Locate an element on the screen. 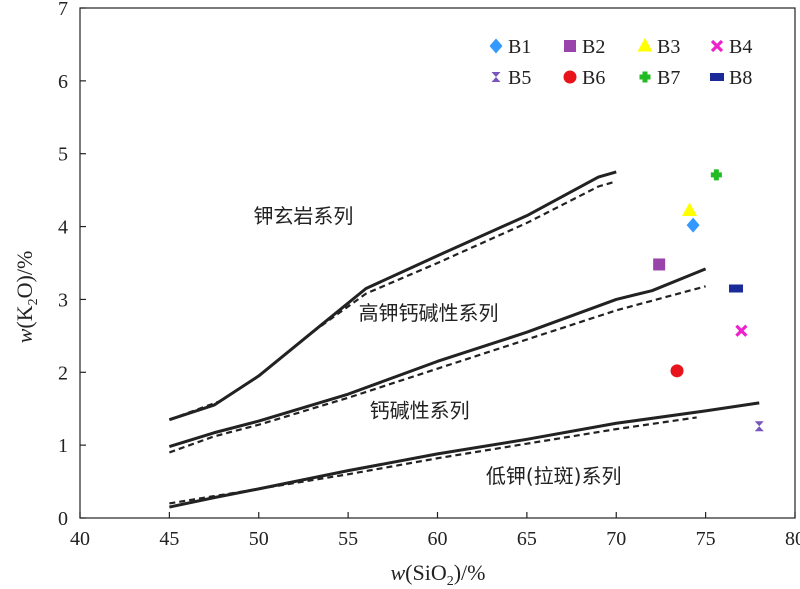 The height and width of the screenshot is (589, 800). x-tick-label: 60 is located at coordinates (438, 539).